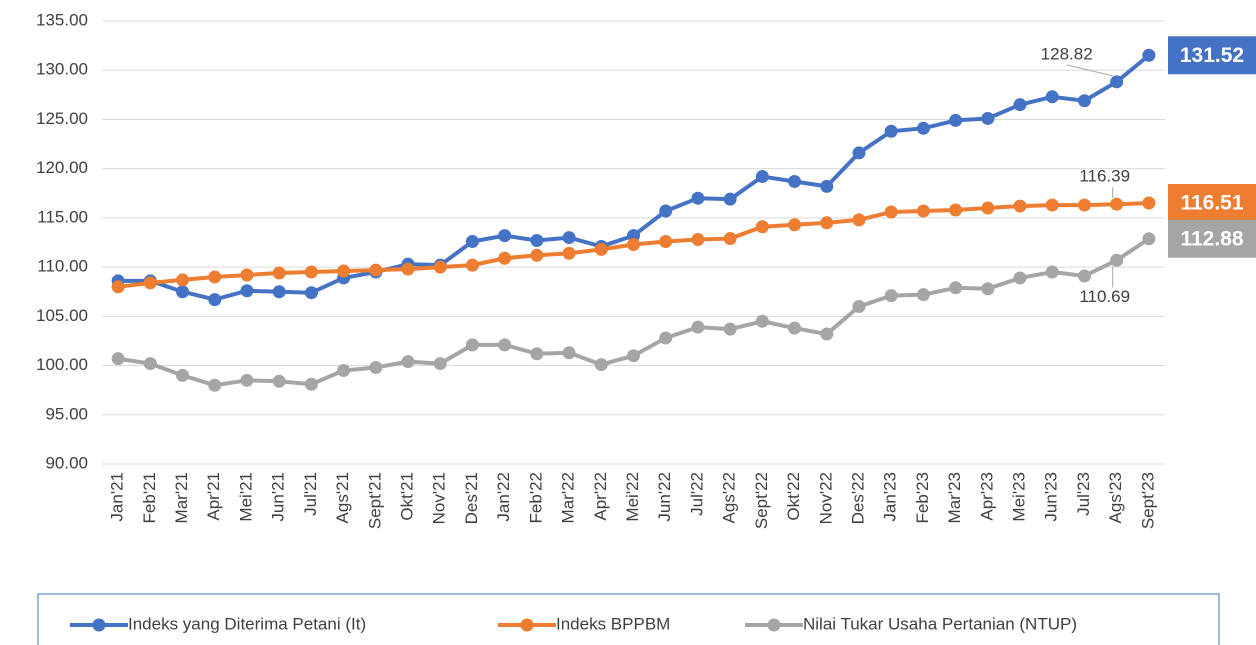 Image resolution: width=1256 pixels, height=645 pixels. What do you see at coordinates (181, 497) in the screenshot?
I see `x-tick-label: Mar'21` at bounding box center [181, 497].